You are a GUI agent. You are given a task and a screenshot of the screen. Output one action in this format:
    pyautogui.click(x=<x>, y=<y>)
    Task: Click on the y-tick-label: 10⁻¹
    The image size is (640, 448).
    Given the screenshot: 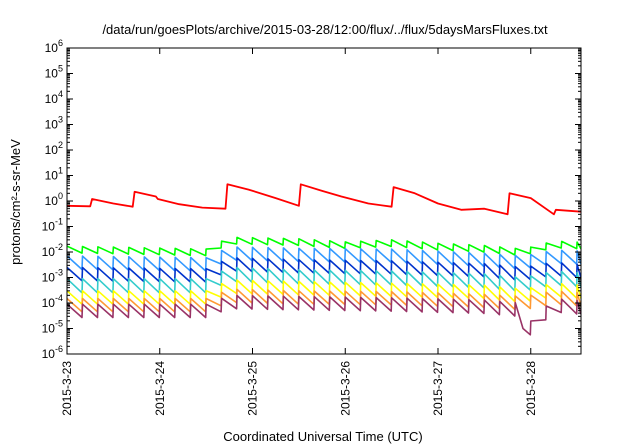 What is the action you would take?
    pyautogui.click(x=52, y=225)
    